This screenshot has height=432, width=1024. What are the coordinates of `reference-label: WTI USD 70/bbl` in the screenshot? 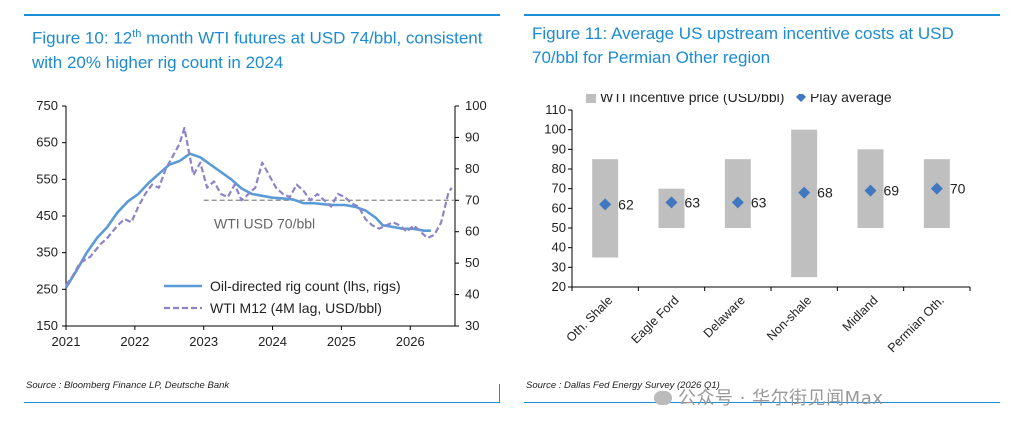 It's located at (264, 223).